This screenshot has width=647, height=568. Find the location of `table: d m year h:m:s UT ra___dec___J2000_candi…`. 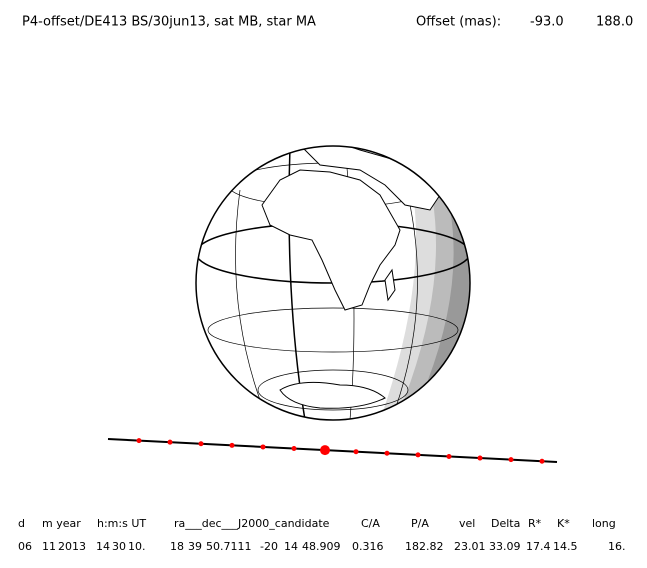

table: d m year h:m:s UT ra___dec___J2000_candi… is located at coordinates (317, 523).